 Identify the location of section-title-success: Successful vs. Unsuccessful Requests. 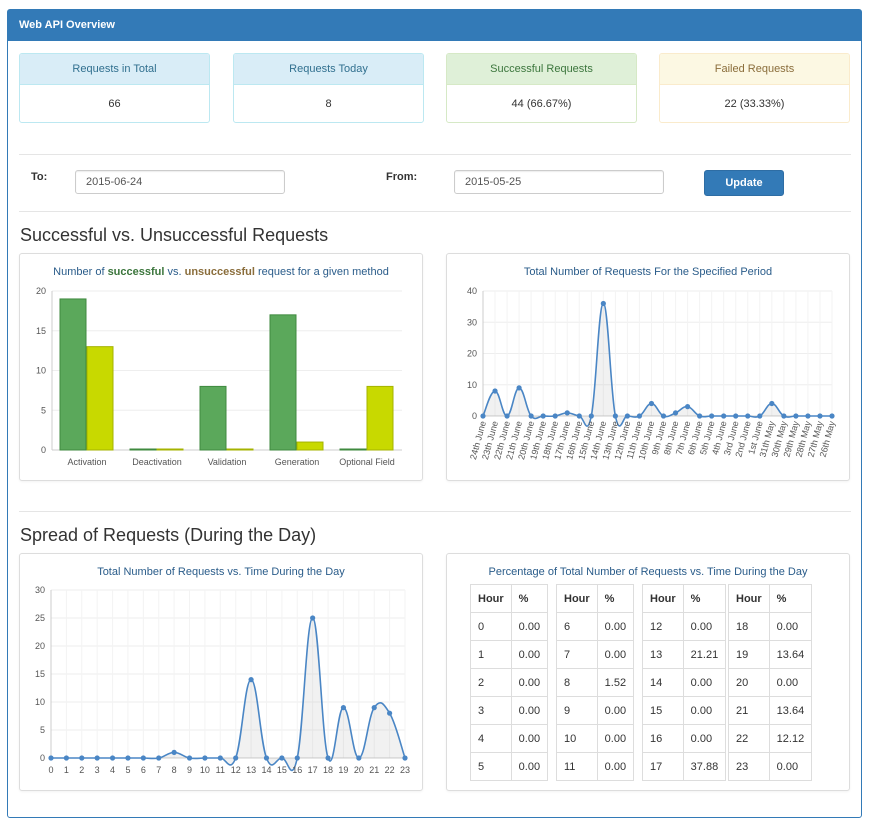
(174, 235).